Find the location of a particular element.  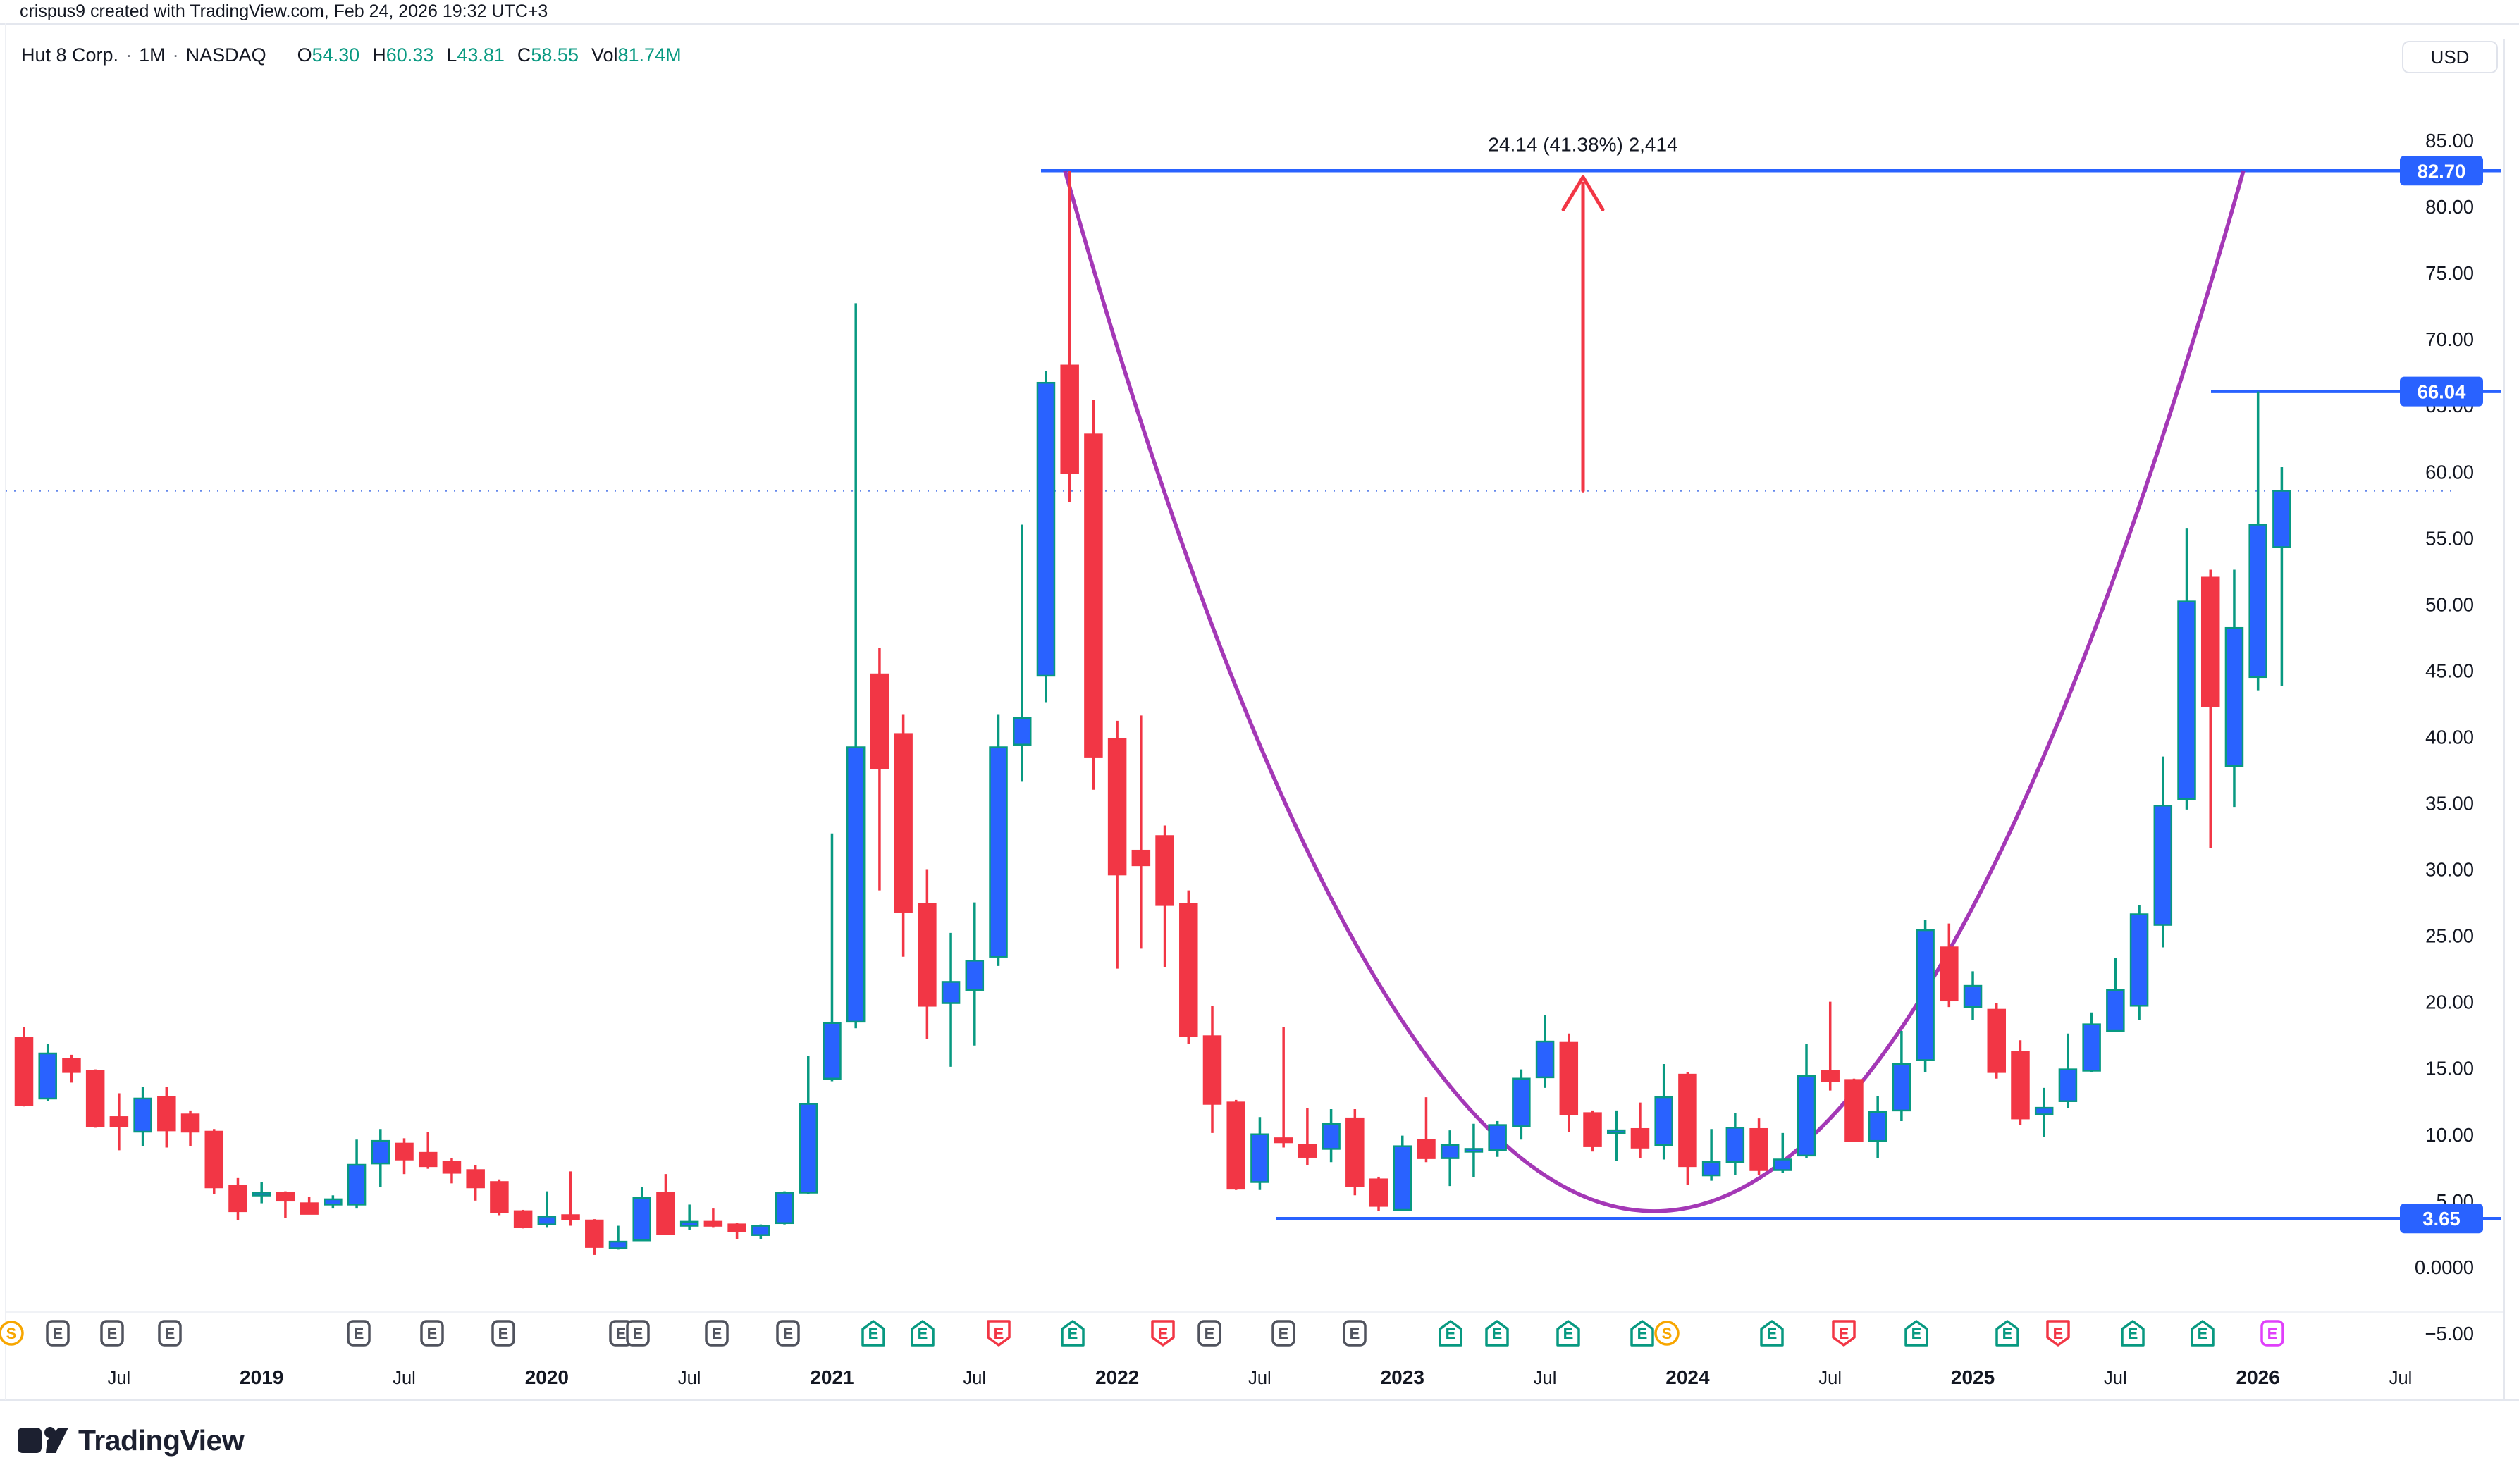

earnings-badge-magenta: E is located at coordinates (2272, 1333).